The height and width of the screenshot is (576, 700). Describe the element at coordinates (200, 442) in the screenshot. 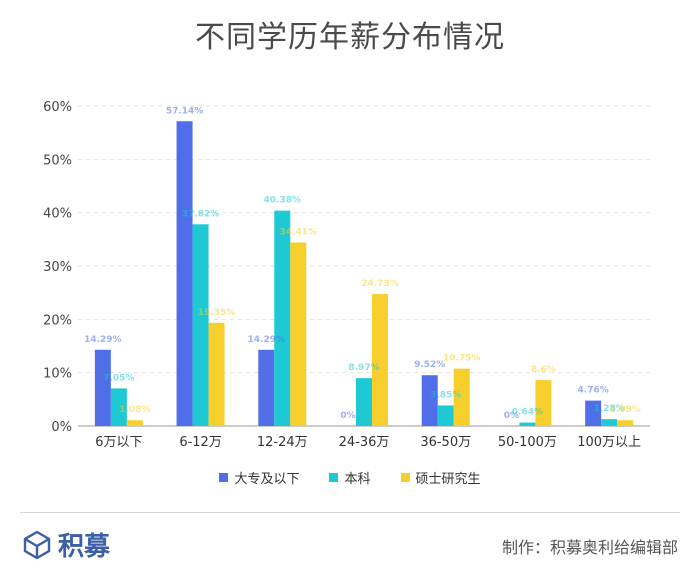

I see `x-tick-label: 6-12万` at that location.